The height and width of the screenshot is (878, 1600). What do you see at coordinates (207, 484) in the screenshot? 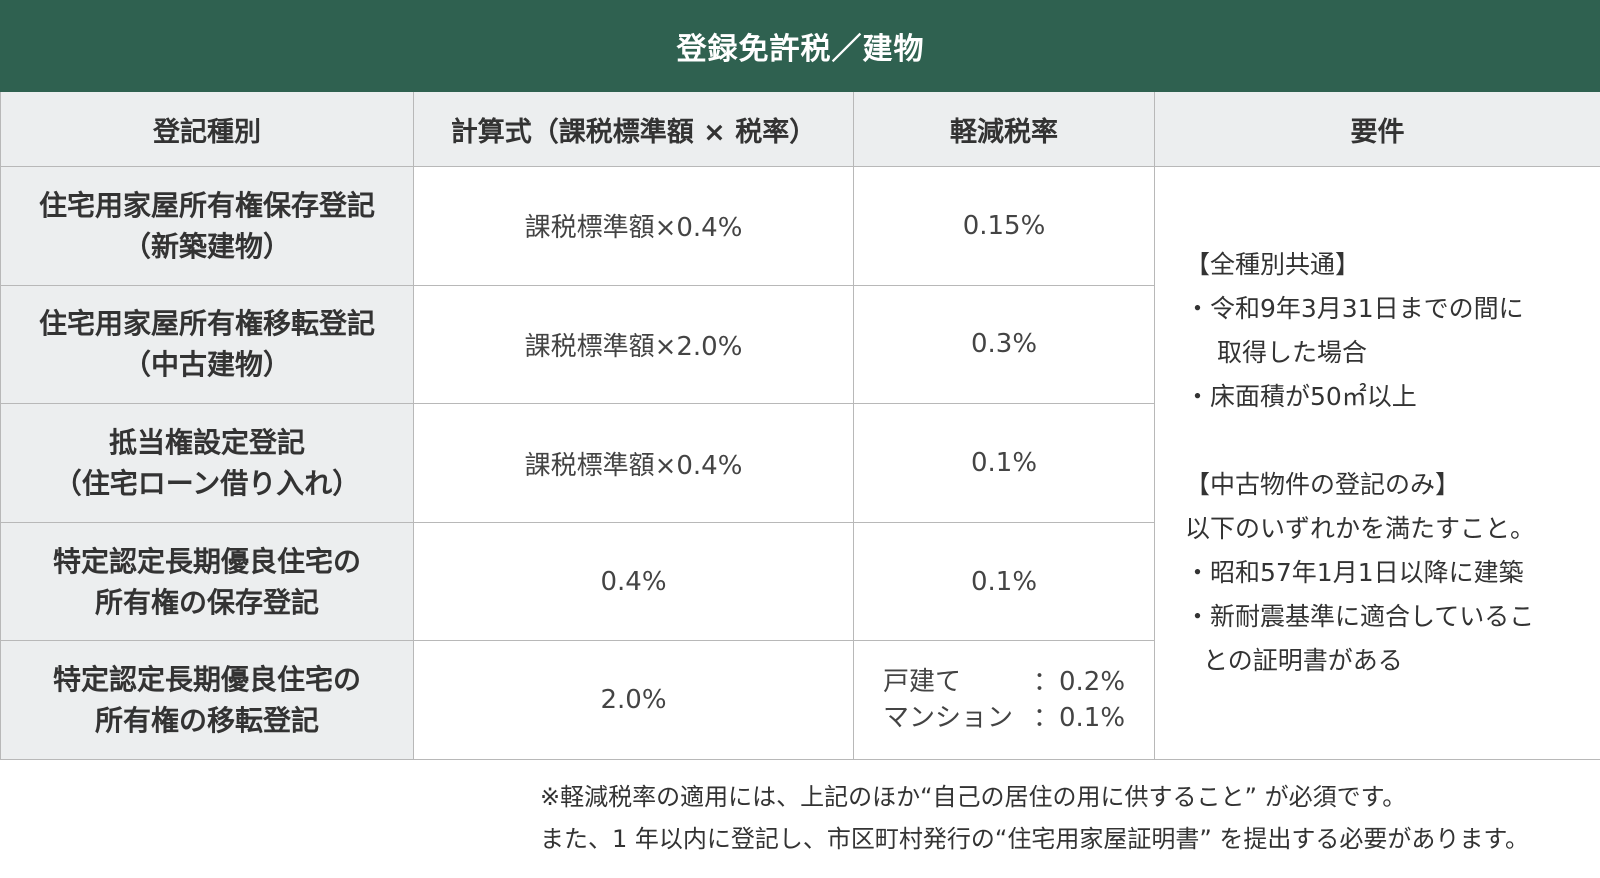
I see `registration-type-line2: （住宅ローン借り入れ）` at bounding box center [207, 484].